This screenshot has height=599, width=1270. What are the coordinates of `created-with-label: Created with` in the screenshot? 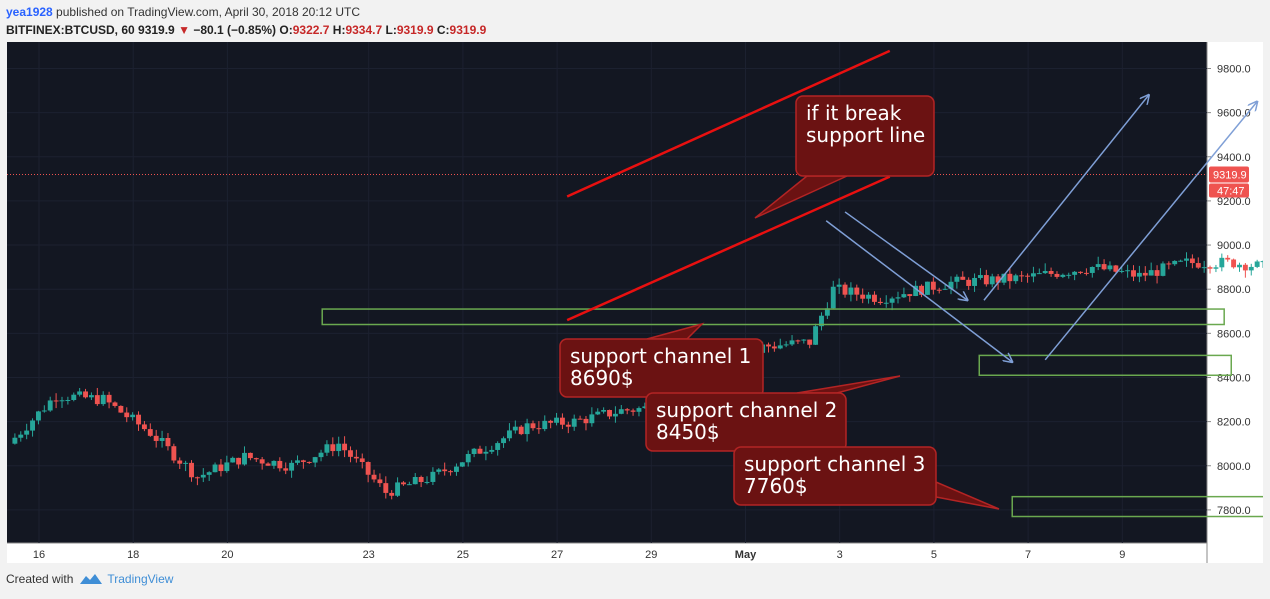 It's located at (40, 579).